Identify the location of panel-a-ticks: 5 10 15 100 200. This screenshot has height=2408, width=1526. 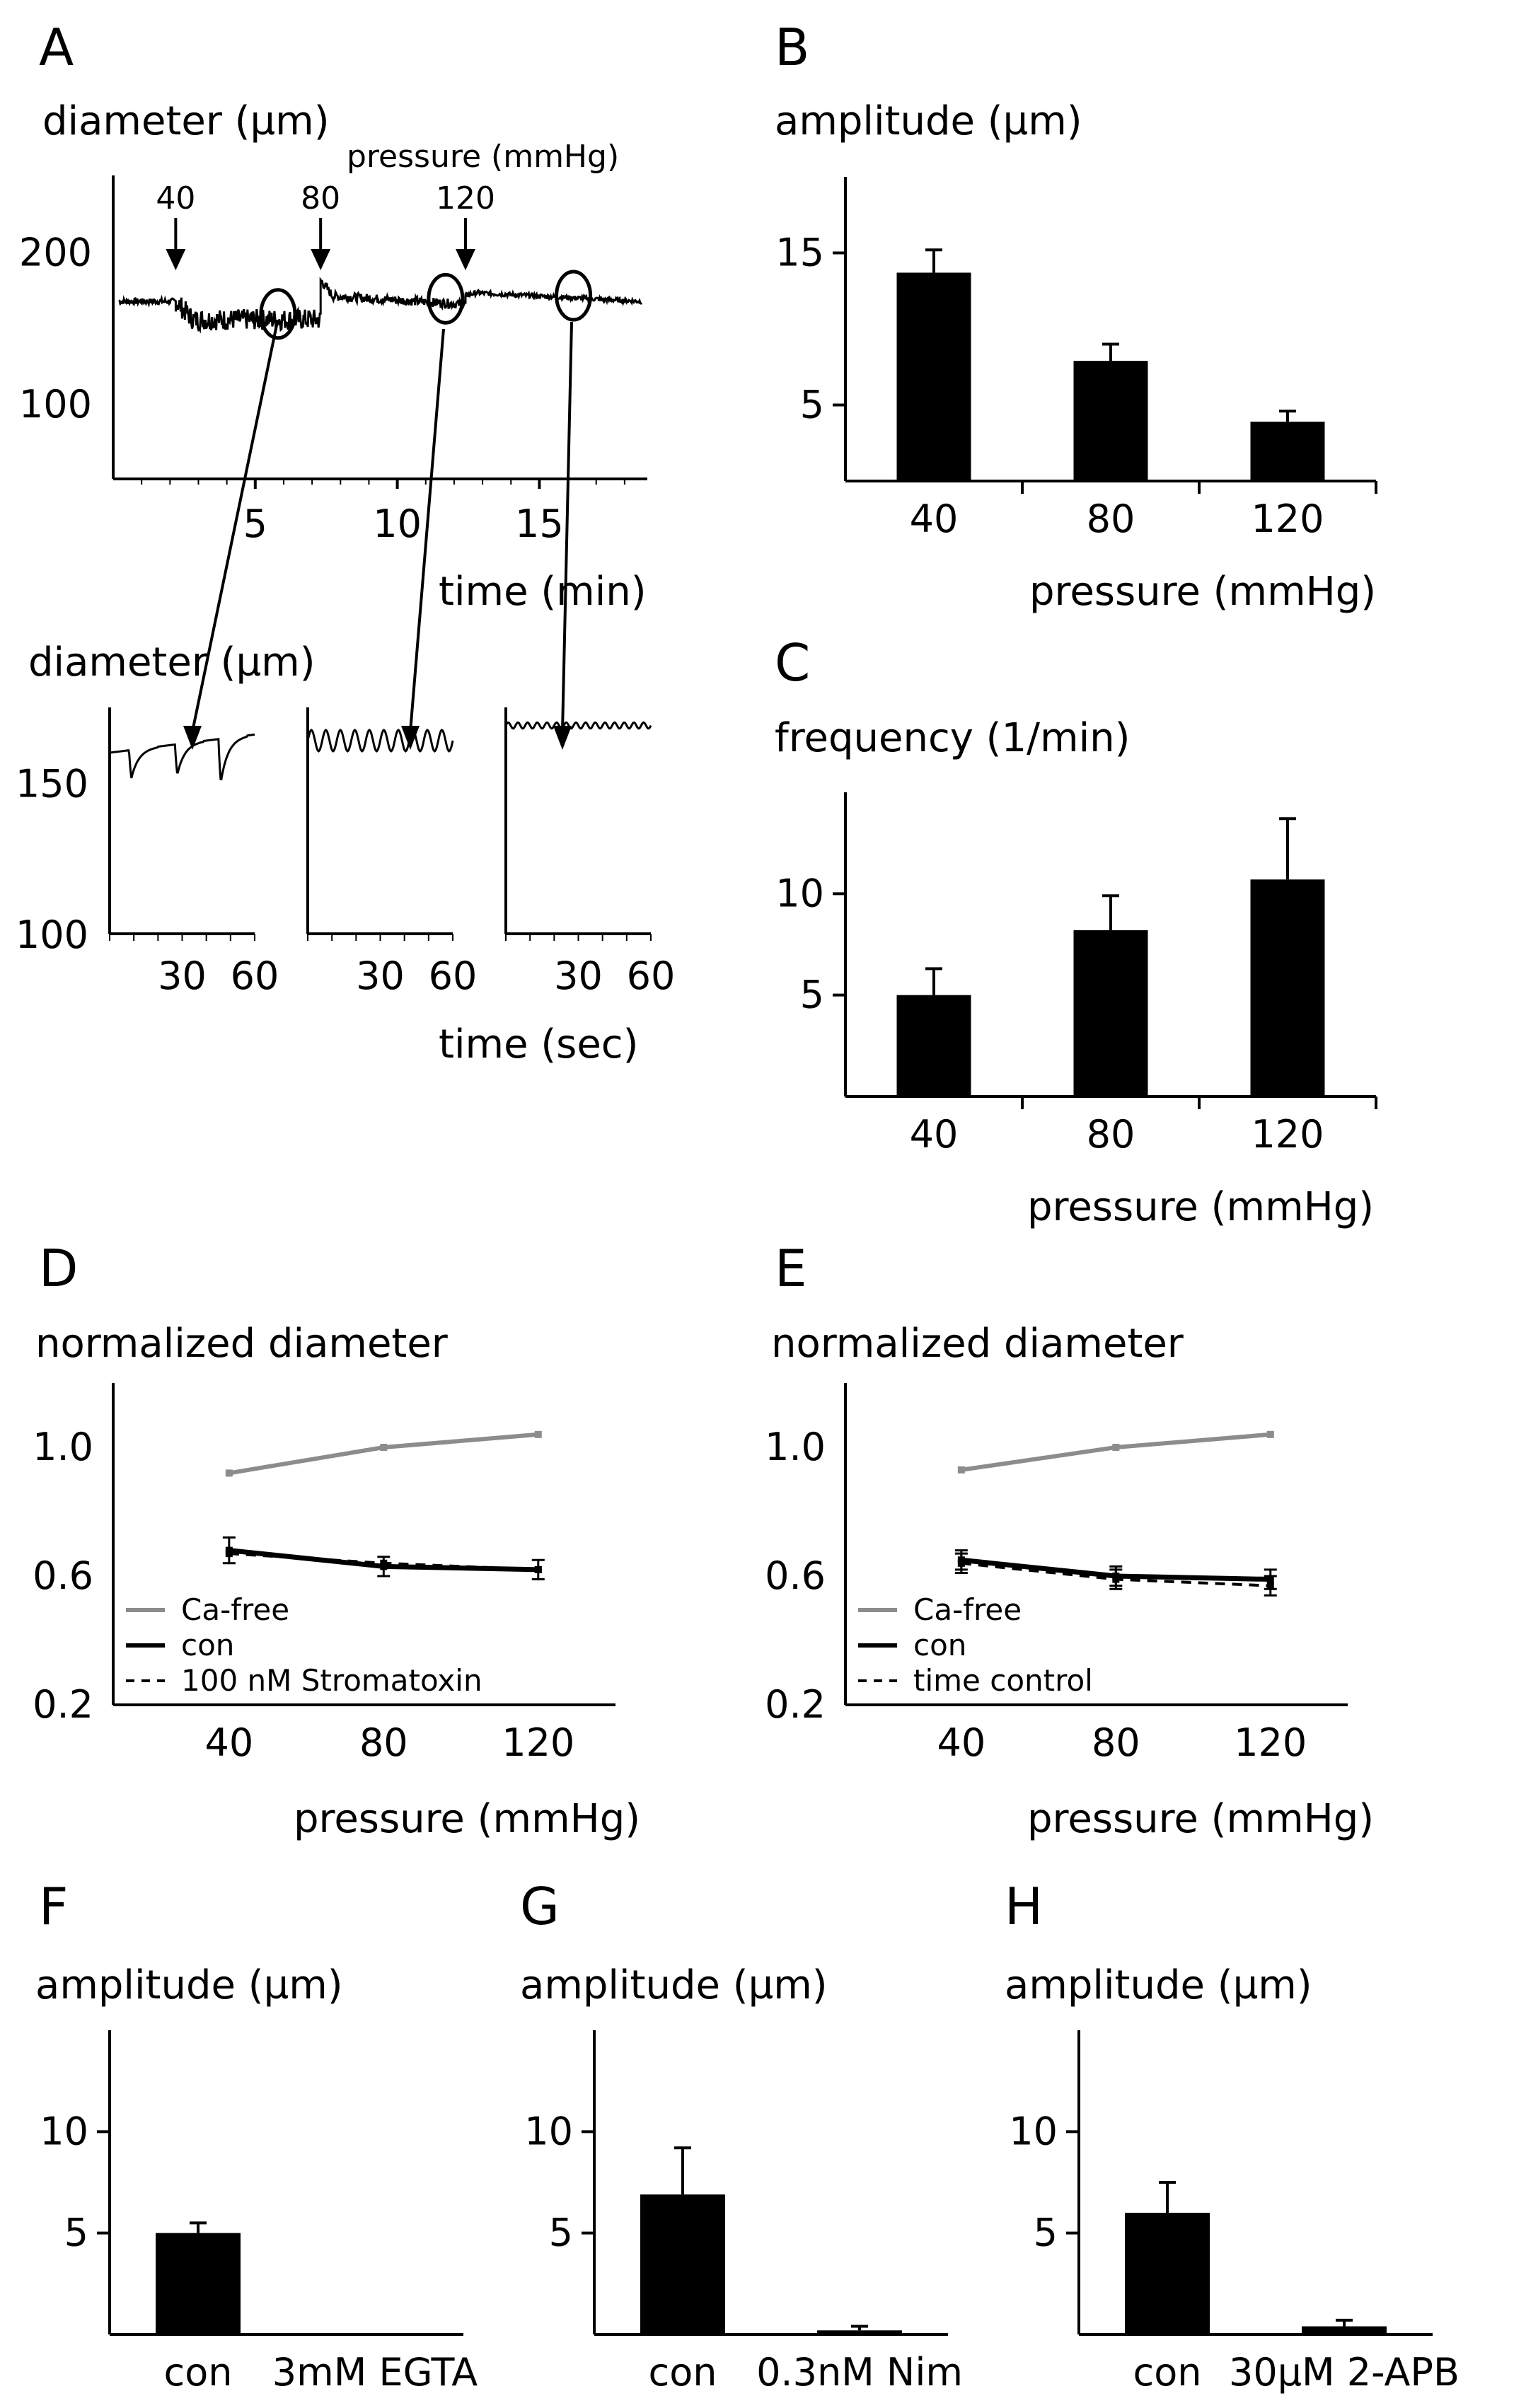
(322, 388).